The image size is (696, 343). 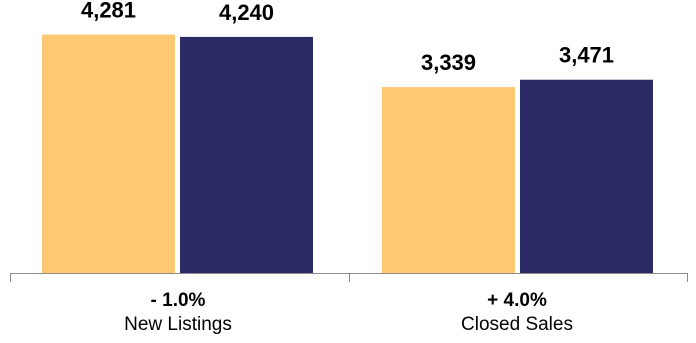 What do you see at coordinates (517, 300) in the screenshot?
I see `change-label: + 4.0%` at bounding box center [517, 300].